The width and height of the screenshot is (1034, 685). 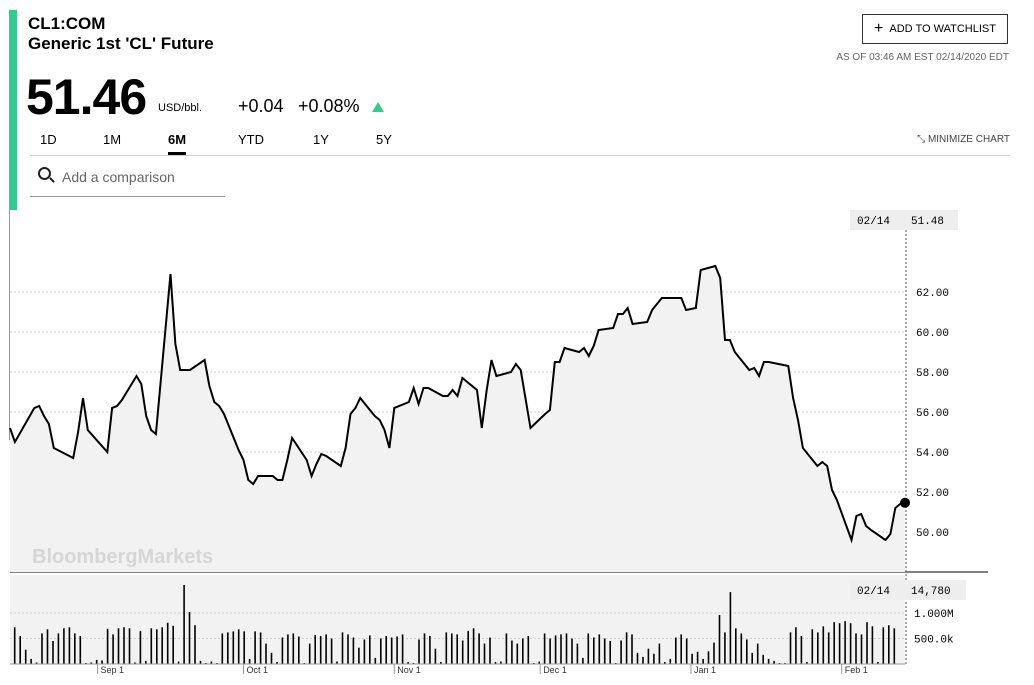 I want to click on security-name: Generic 1st 'CL' Future, so click(x=121, y=43).